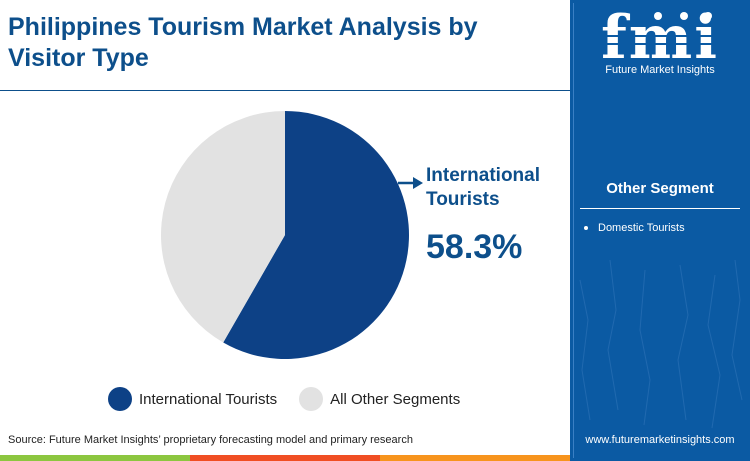 This screenshot has width=750, height=461. What do you see at coordinates (311, 399) in the screenshot?
I see `legend-swatch-other` at bounding box center [311, 399].